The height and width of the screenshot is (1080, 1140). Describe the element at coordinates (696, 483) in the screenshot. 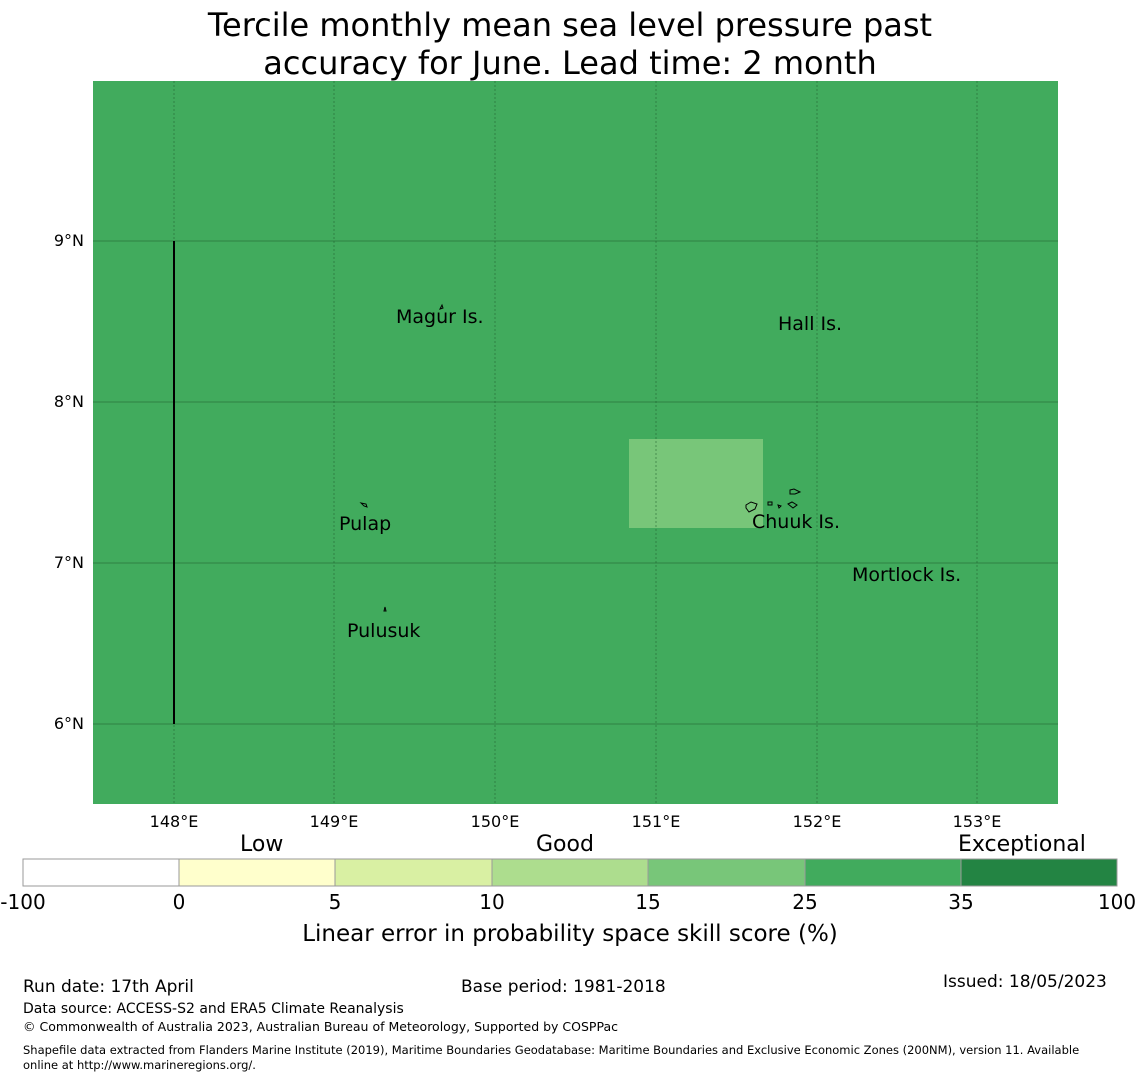

I see `higher-skill-cell` at that location.